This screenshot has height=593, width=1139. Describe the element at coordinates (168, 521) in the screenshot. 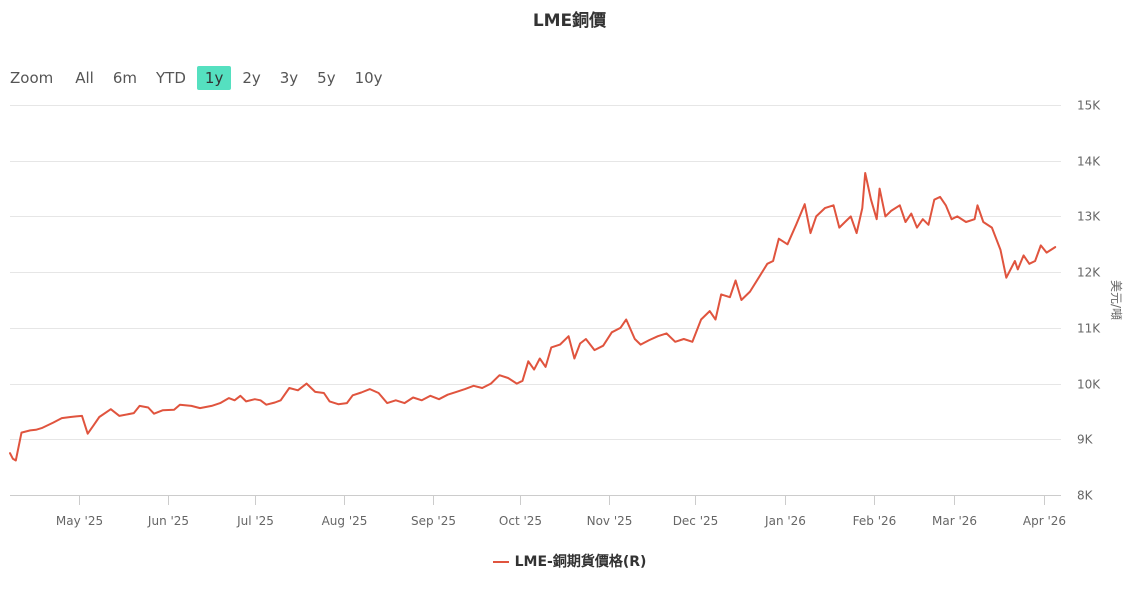

I see `x-tick-label: Jun '25` at that location.